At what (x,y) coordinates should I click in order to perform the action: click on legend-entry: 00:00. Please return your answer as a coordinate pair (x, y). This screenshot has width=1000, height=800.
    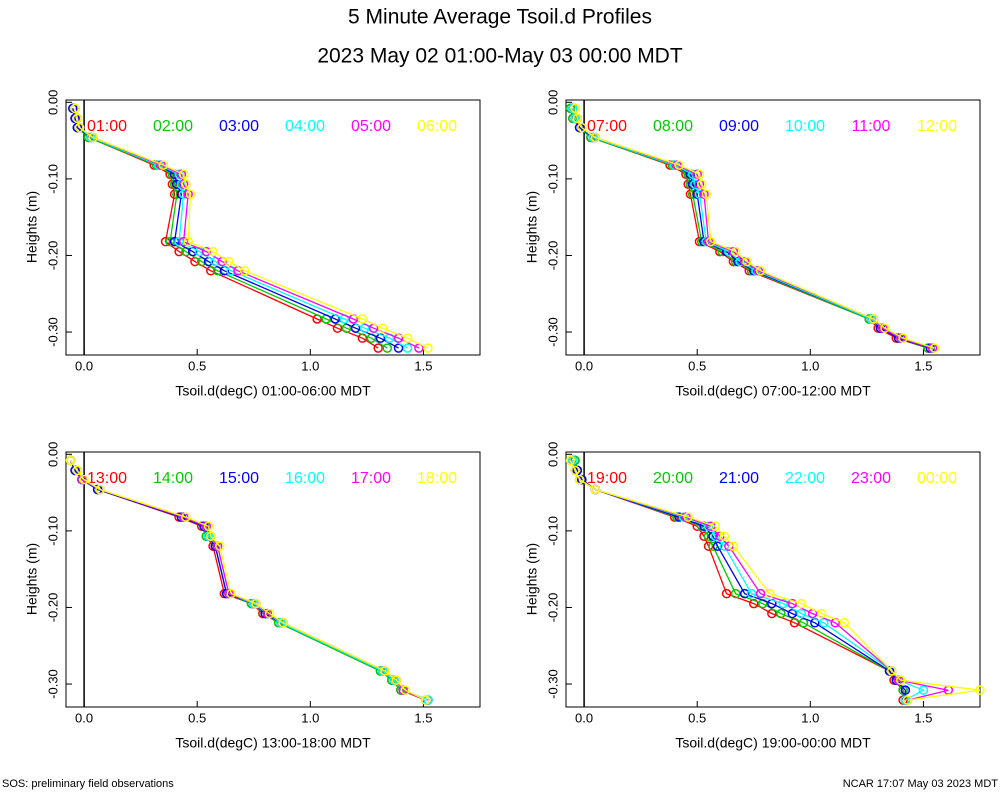
    Looking at the image, I should click on (937, 478).